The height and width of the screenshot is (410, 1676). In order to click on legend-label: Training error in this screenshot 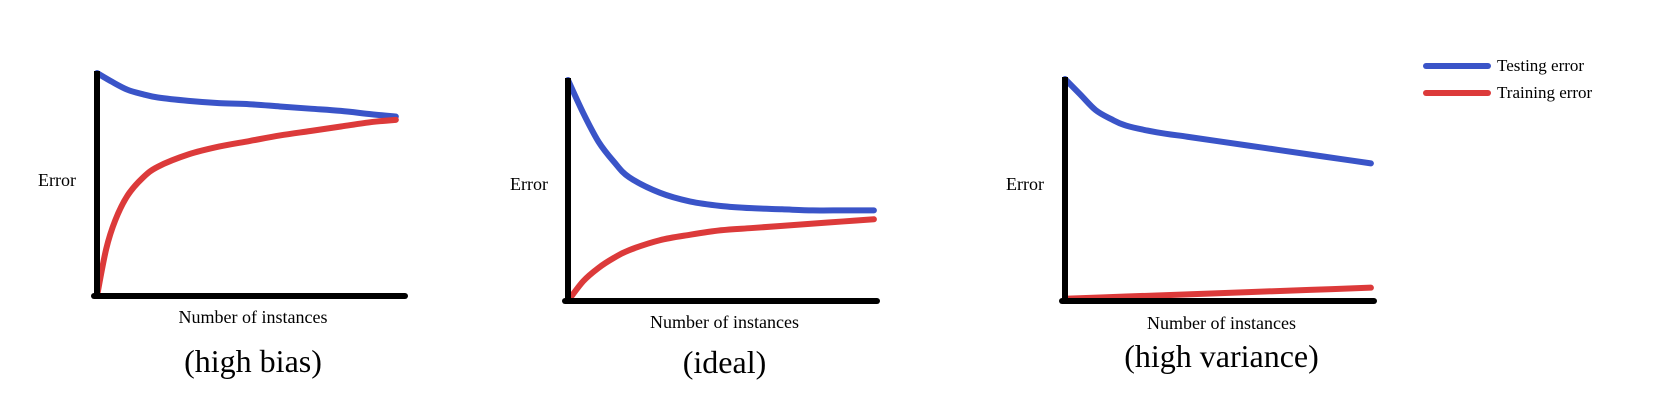, I will do `click(1545, 92)`.